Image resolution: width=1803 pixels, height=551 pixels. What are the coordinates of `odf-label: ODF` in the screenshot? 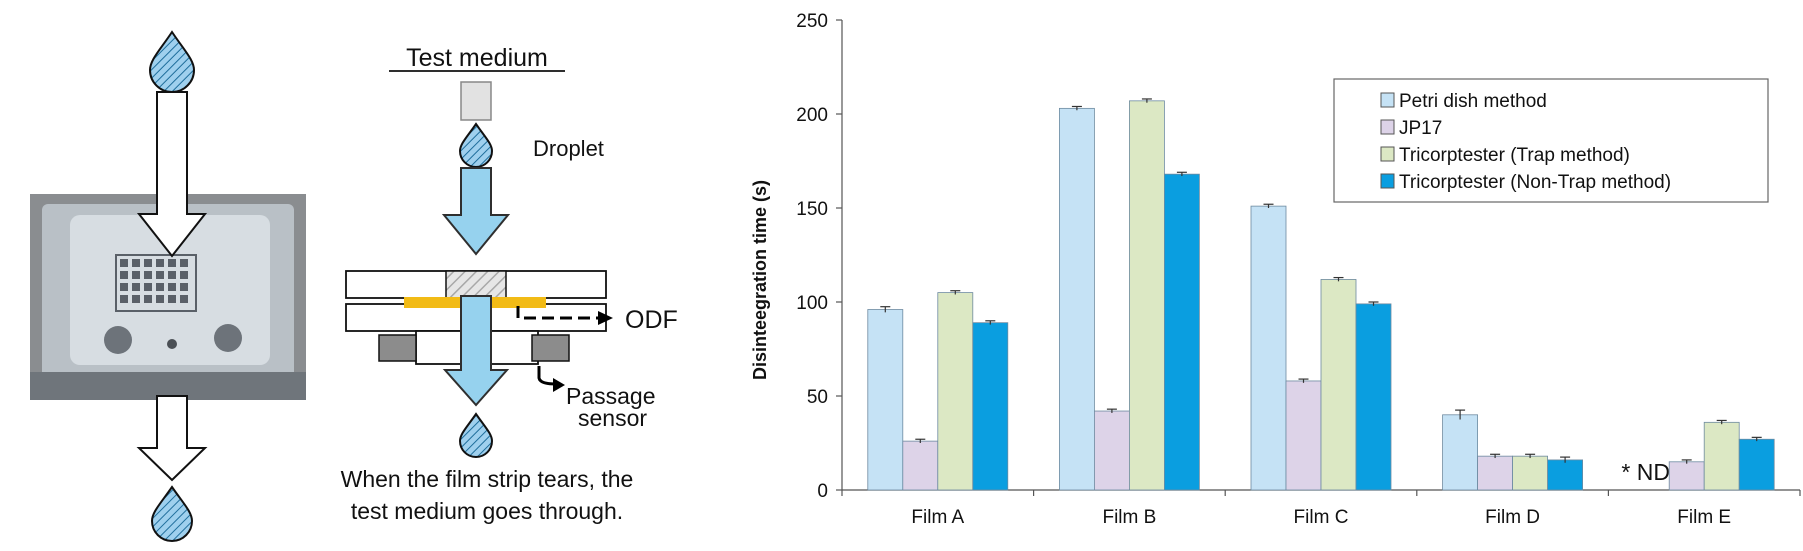 It's located at (651, 320).